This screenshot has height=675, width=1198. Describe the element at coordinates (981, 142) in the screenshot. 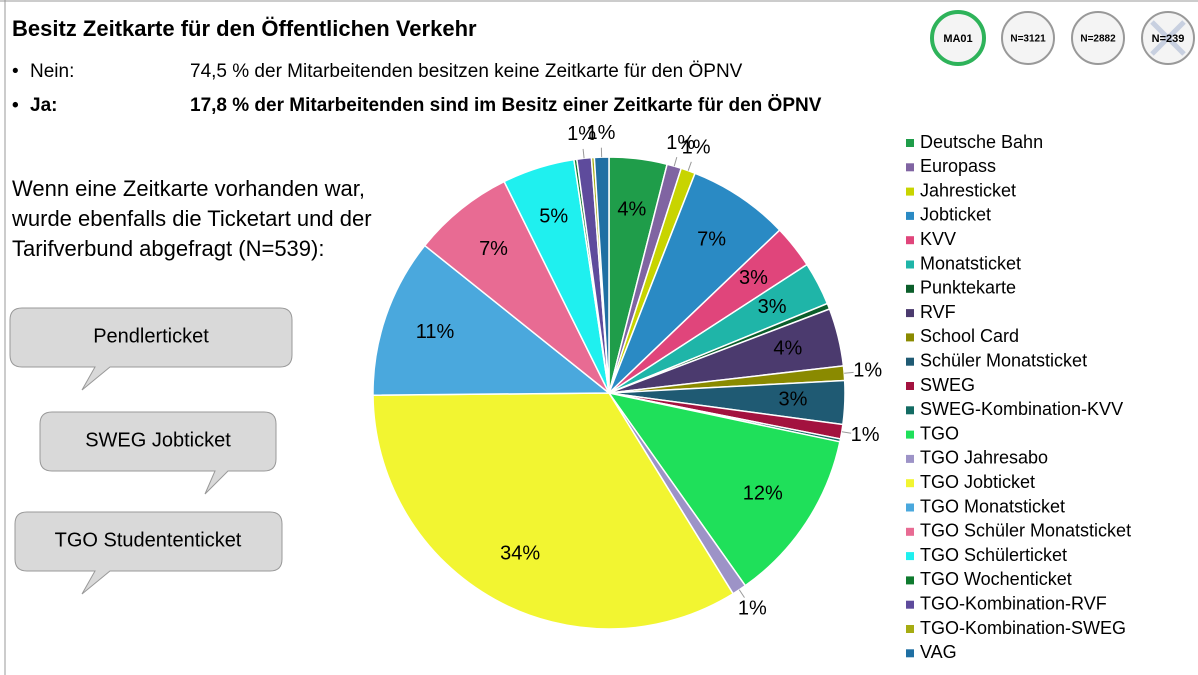

I see `legend-label: Deutsche Bahn` at that location.